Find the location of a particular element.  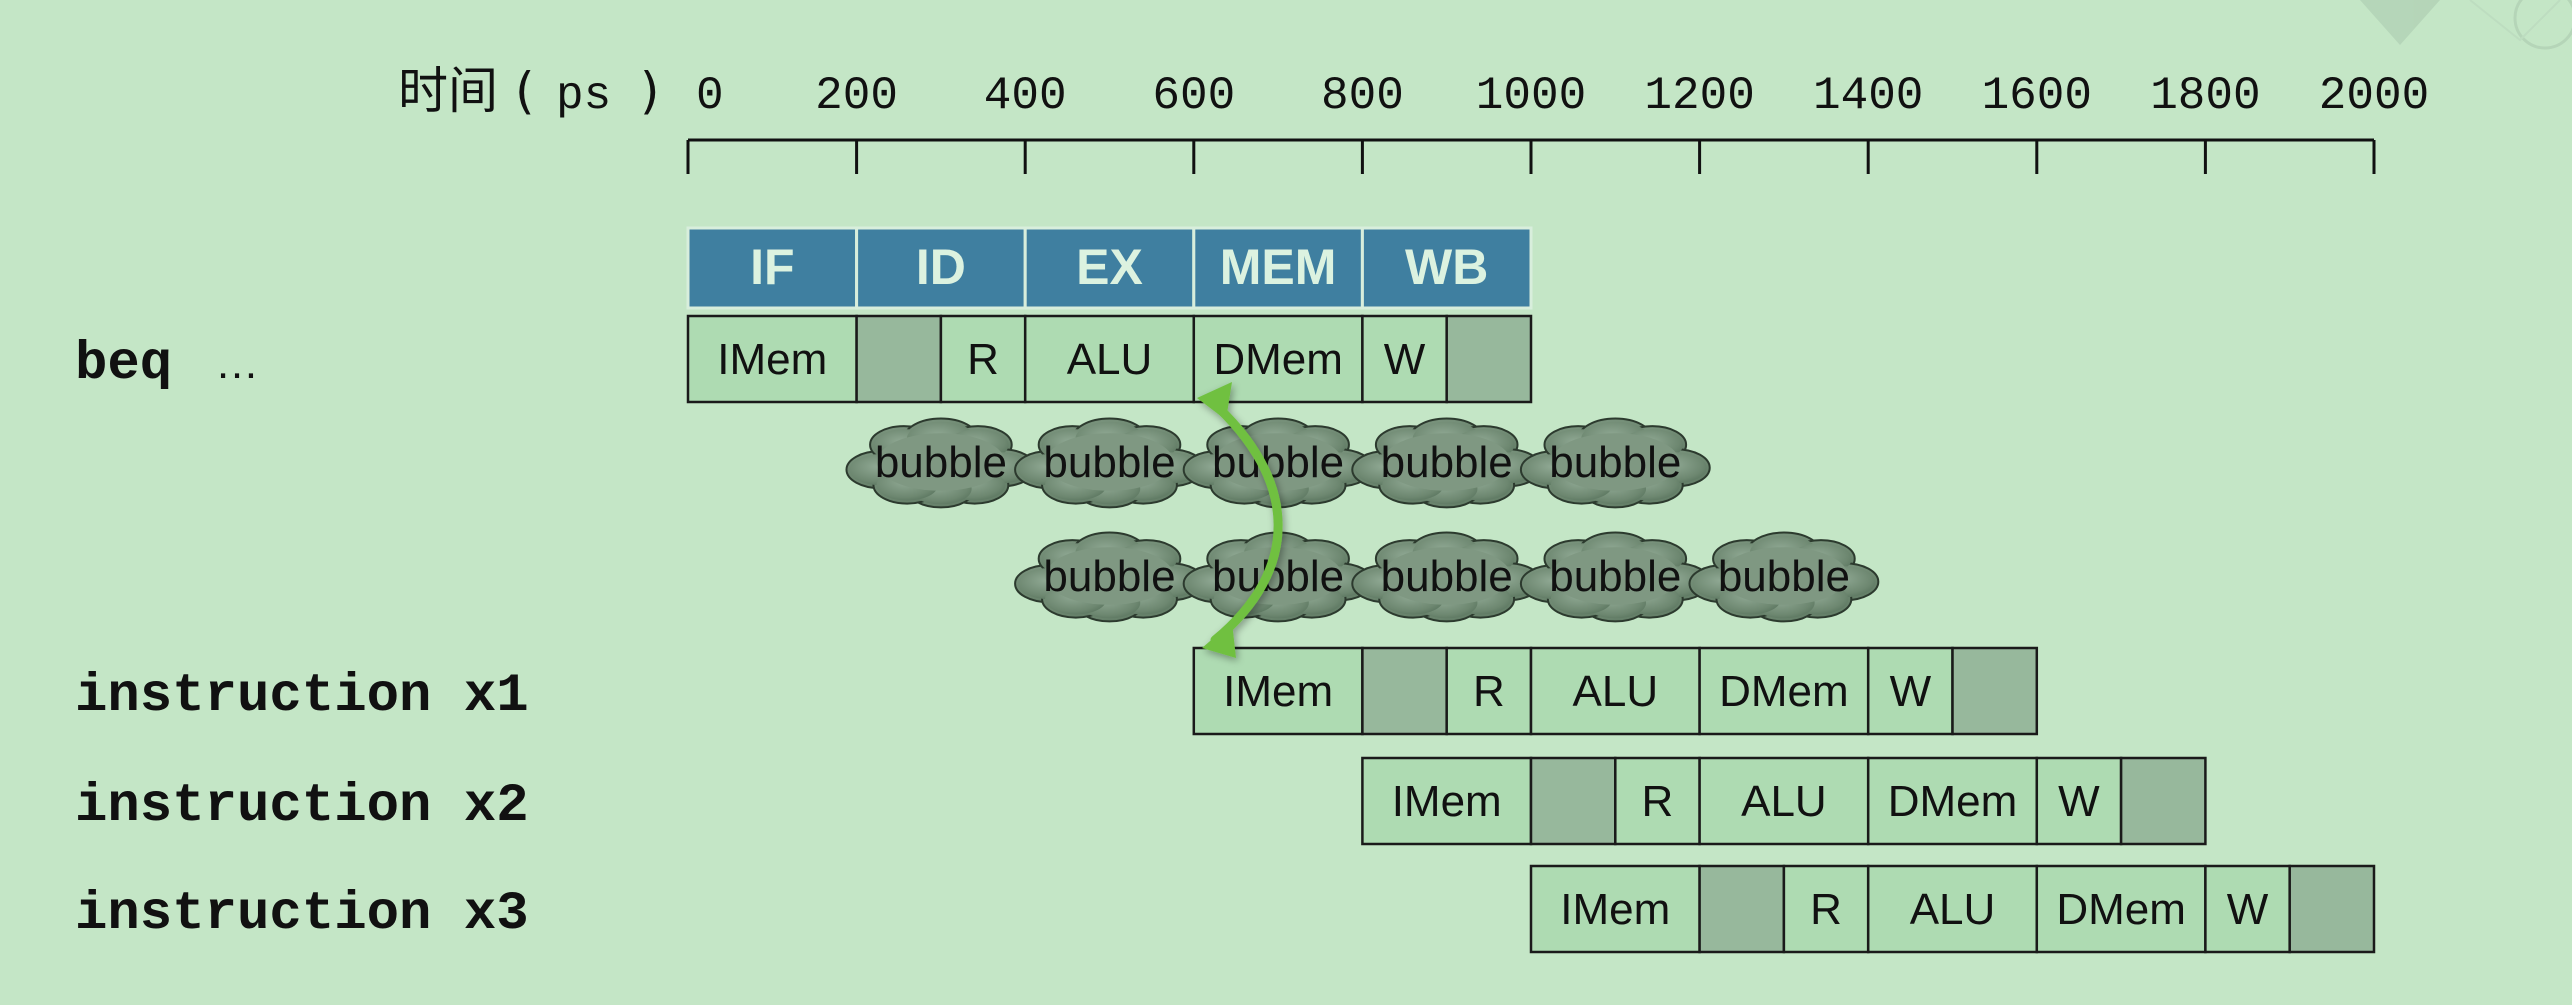

stage-header-label: IF is located at coordinates (772, 267).